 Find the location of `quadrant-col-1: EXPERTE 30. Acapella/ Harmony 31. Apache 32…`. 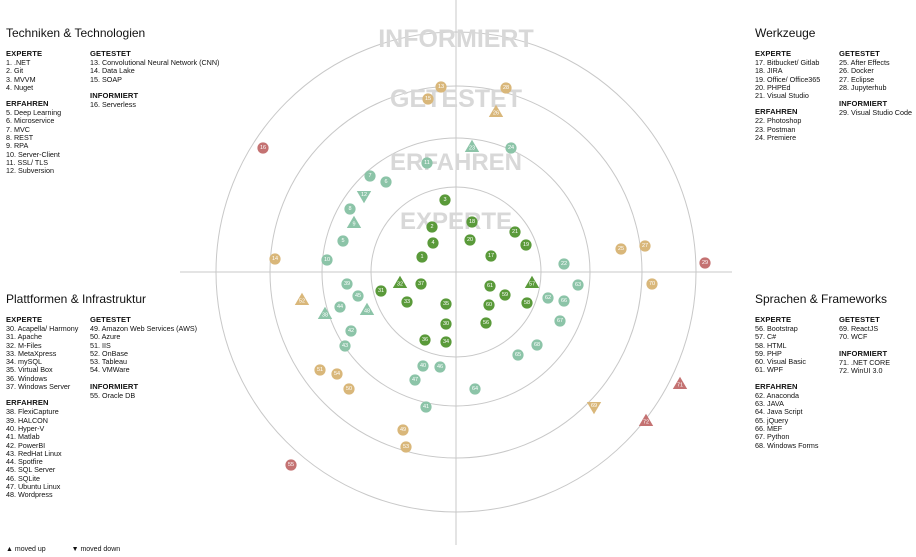

quadrant-col-1: EXPERTE 30. Acapella/ Harmony 31. Apache 32… is located at coordinates (43, 411).